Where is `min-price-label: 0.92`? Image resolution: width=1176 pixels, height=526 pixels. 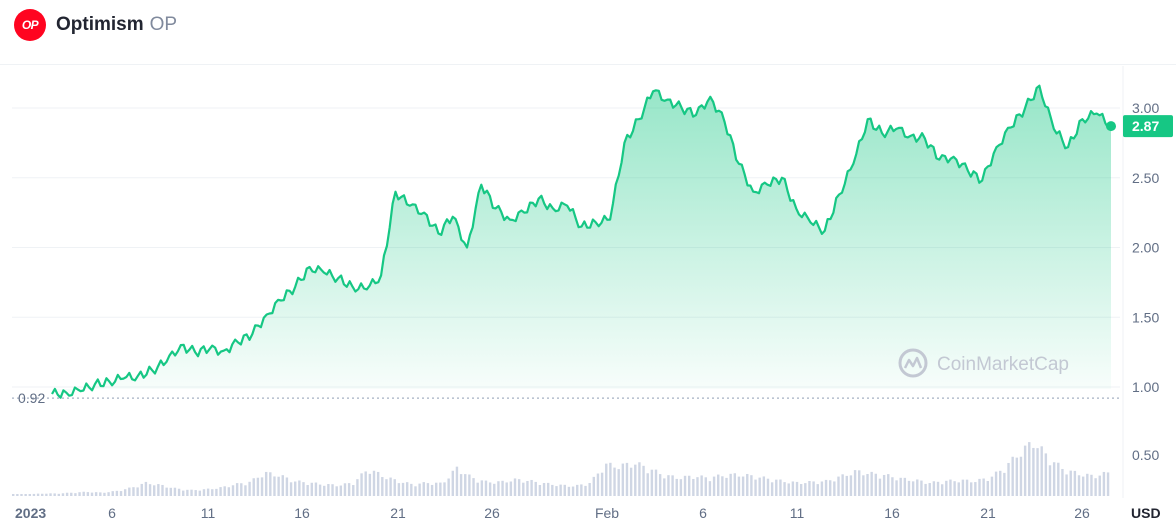 min-price-label: 0.92 is located at coordinates (31, 398).